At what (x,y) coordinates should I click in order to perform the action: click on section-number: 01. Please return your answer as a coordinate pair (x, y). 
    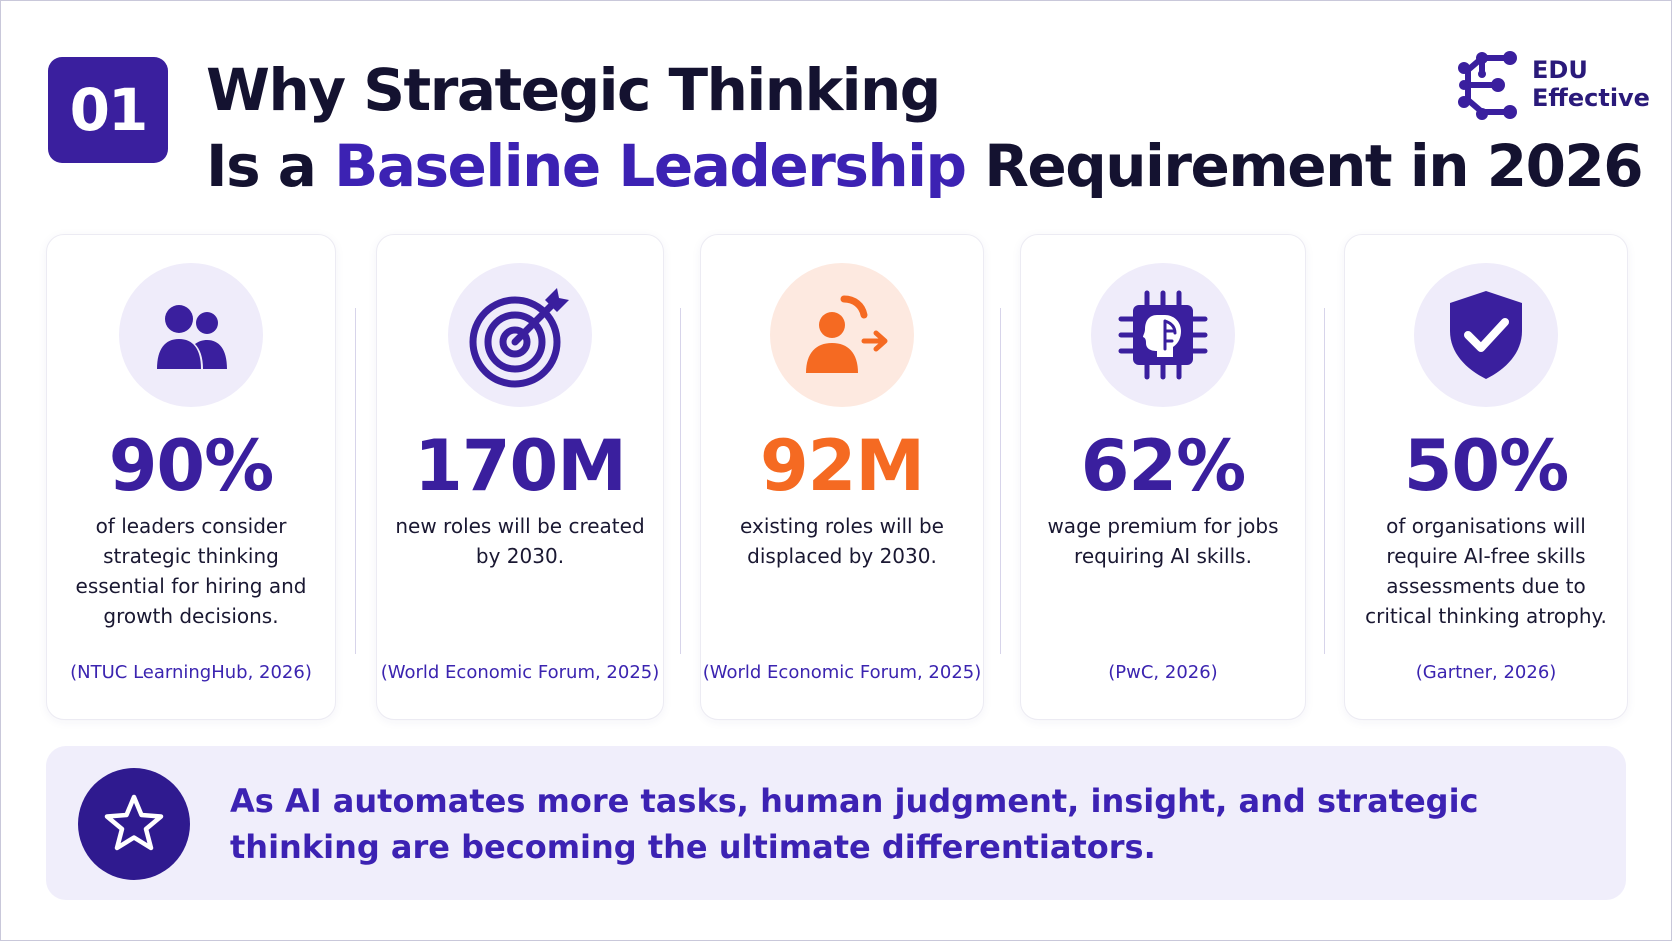
    Looking at the image, I should click on (109, 110).